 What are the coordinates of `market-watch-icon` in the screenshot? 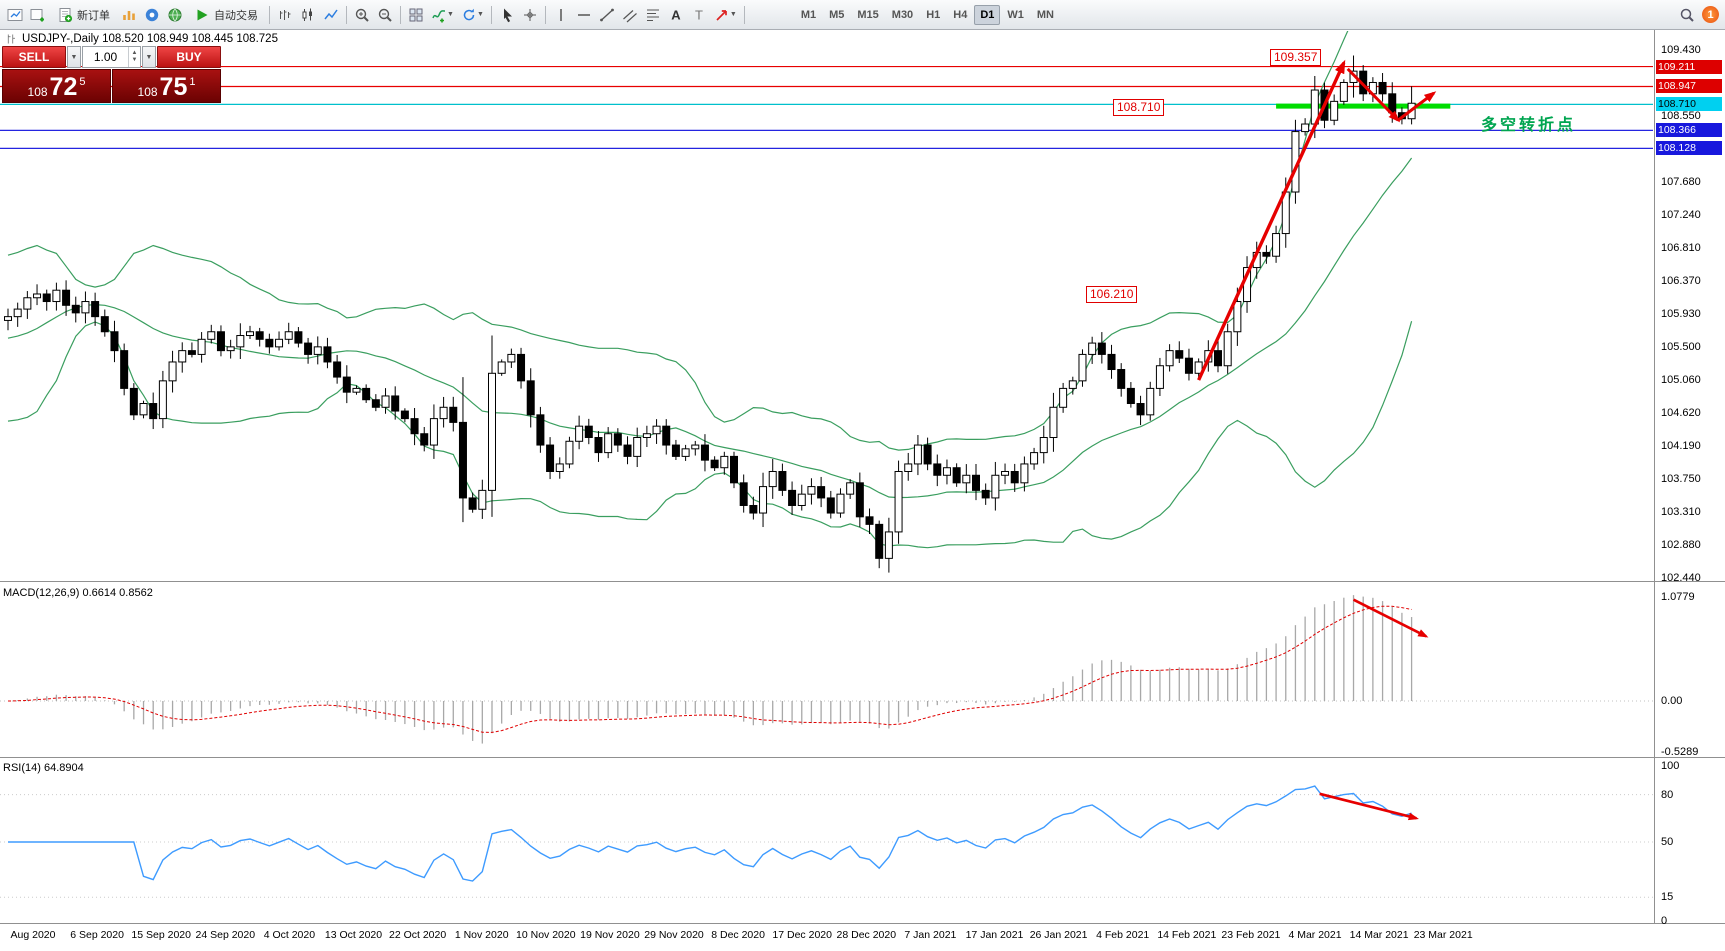 It's located at (129, 15).